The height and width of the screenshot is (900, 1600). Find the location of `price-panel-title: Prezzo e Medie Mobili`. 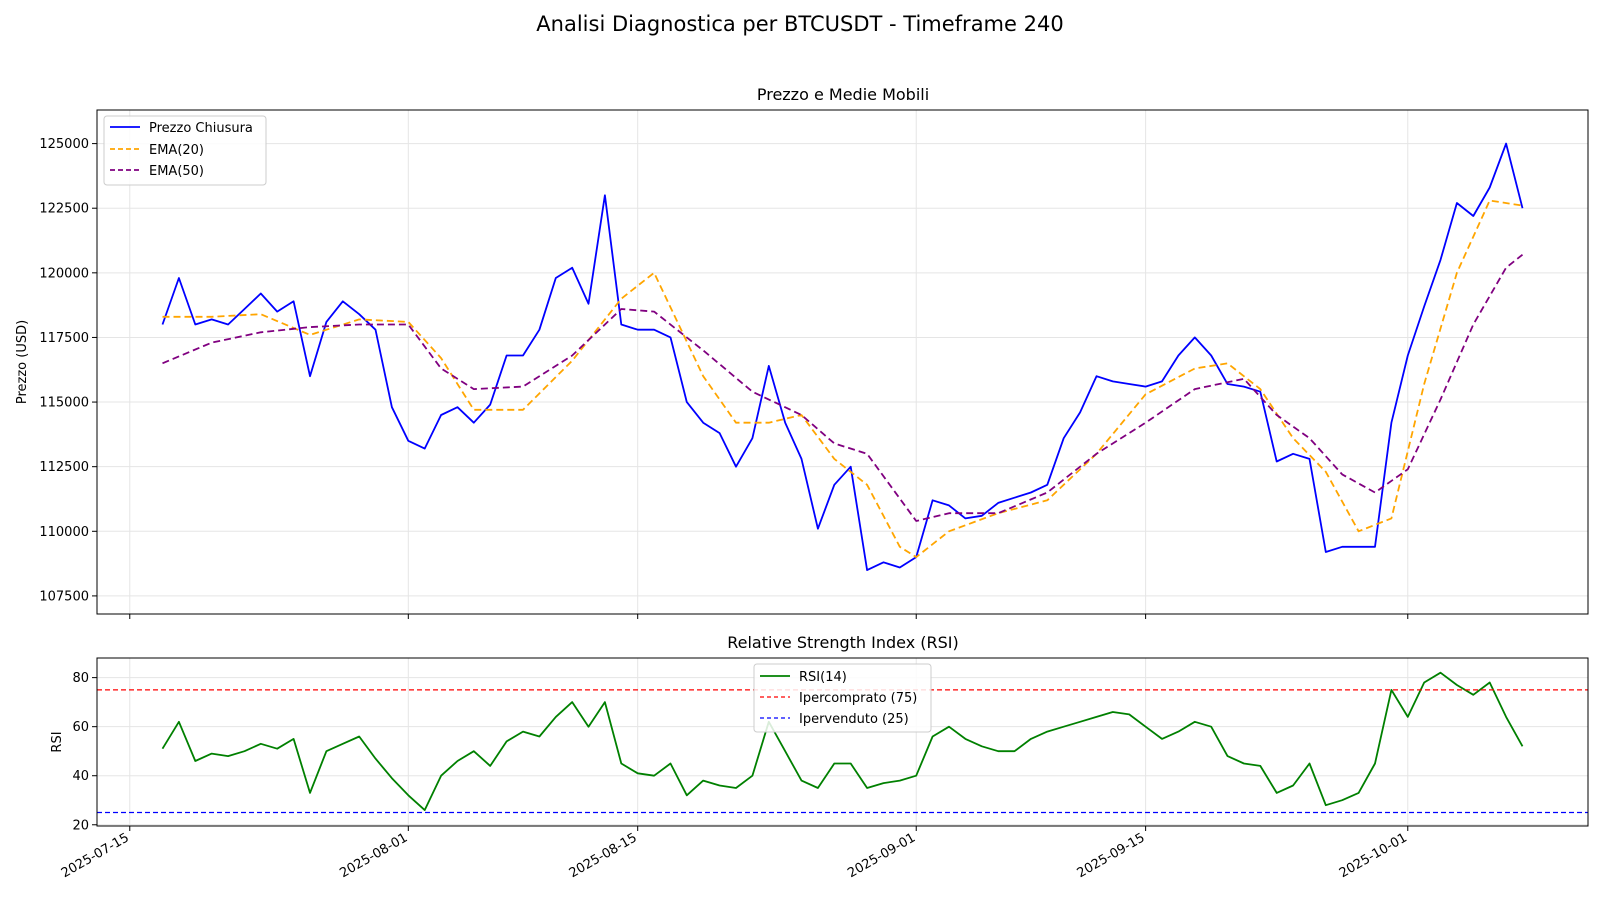

price-panel-title: Prezzo e Medie Mobili is located at coordinates (843, 94).